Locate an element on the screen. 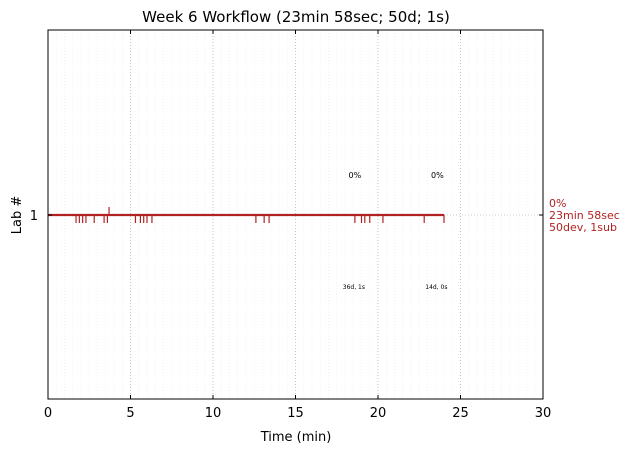 This screenshot has width=630, height=453. right-annotation-line: 23min 58sec is located at coordinates (584, 215).